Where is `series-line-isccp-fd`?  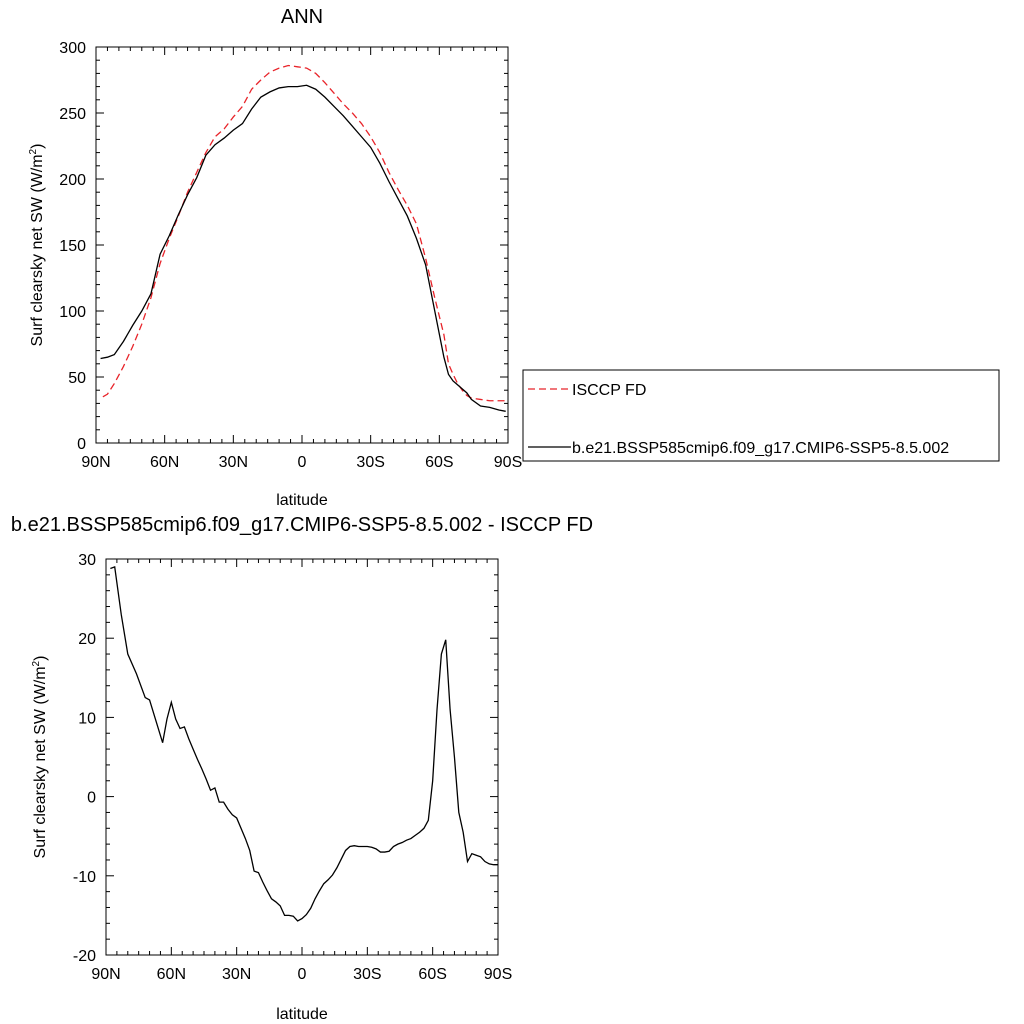
series-line-isccp-fd is located at coordinates (304, 233).